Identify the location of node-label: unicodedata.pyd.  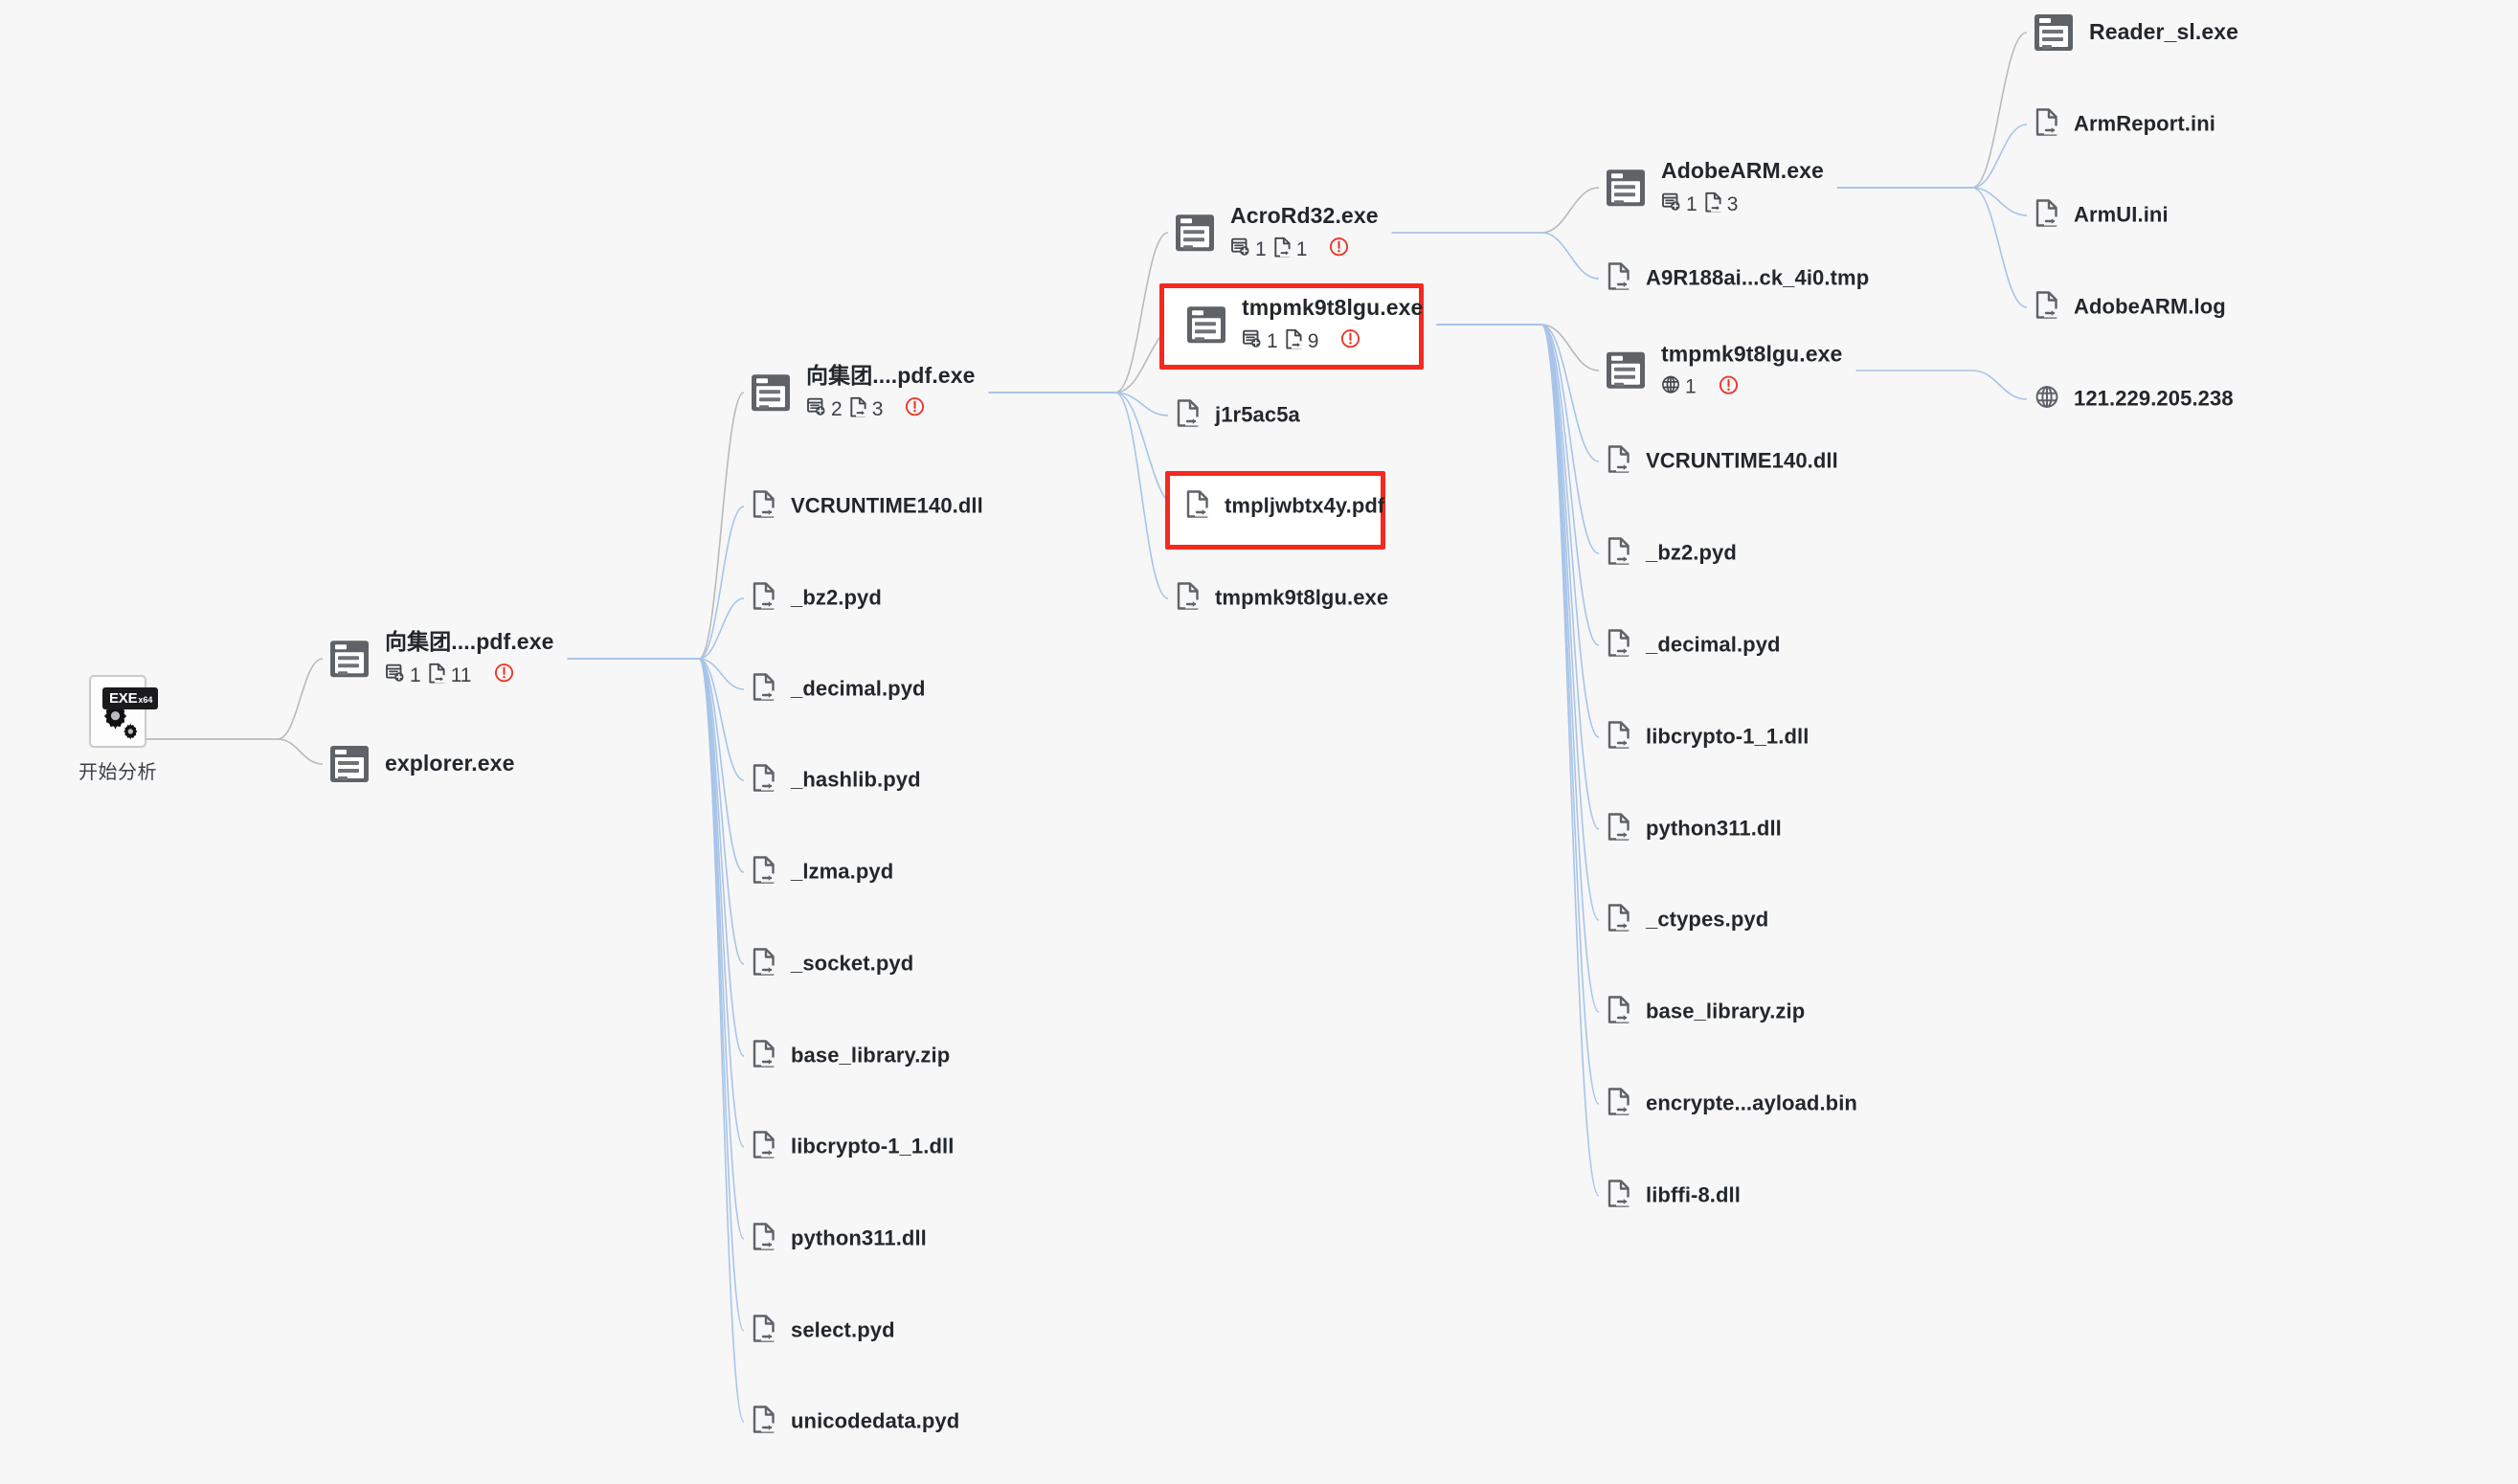
(876, 1420).